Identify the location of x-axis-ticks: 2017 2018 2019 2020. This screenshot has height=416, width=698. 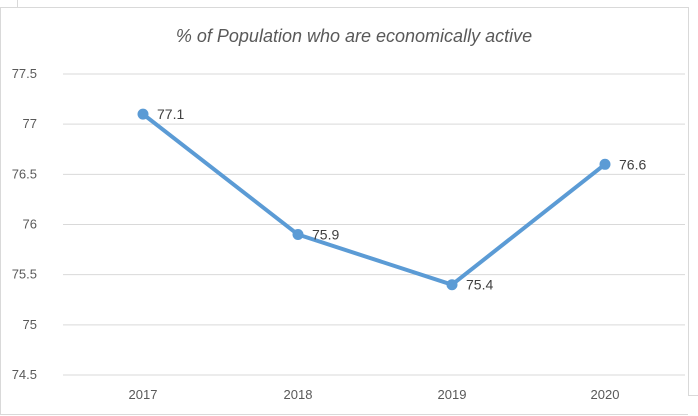
(374, 394).